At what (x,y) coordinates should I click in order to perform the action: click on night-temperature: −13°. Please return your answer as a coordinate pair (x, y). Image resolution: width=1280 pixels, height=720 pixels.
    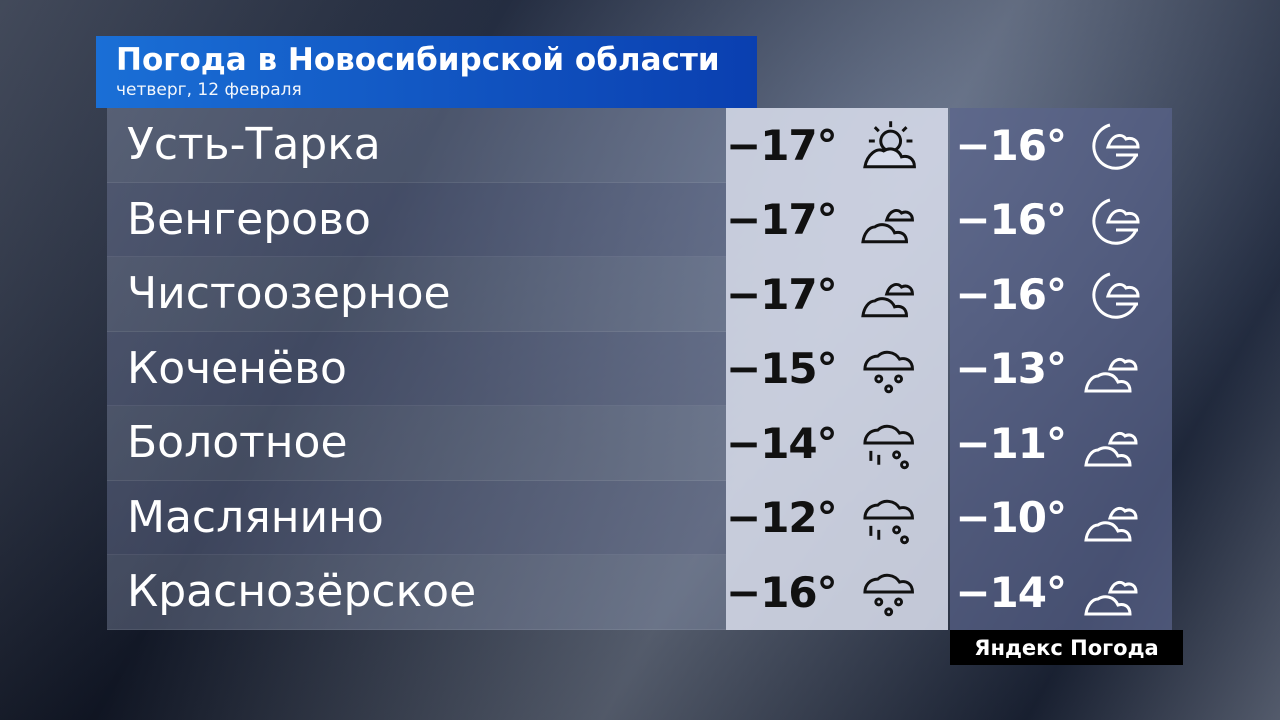
    Looking at the image, I should click on (1011, 369).